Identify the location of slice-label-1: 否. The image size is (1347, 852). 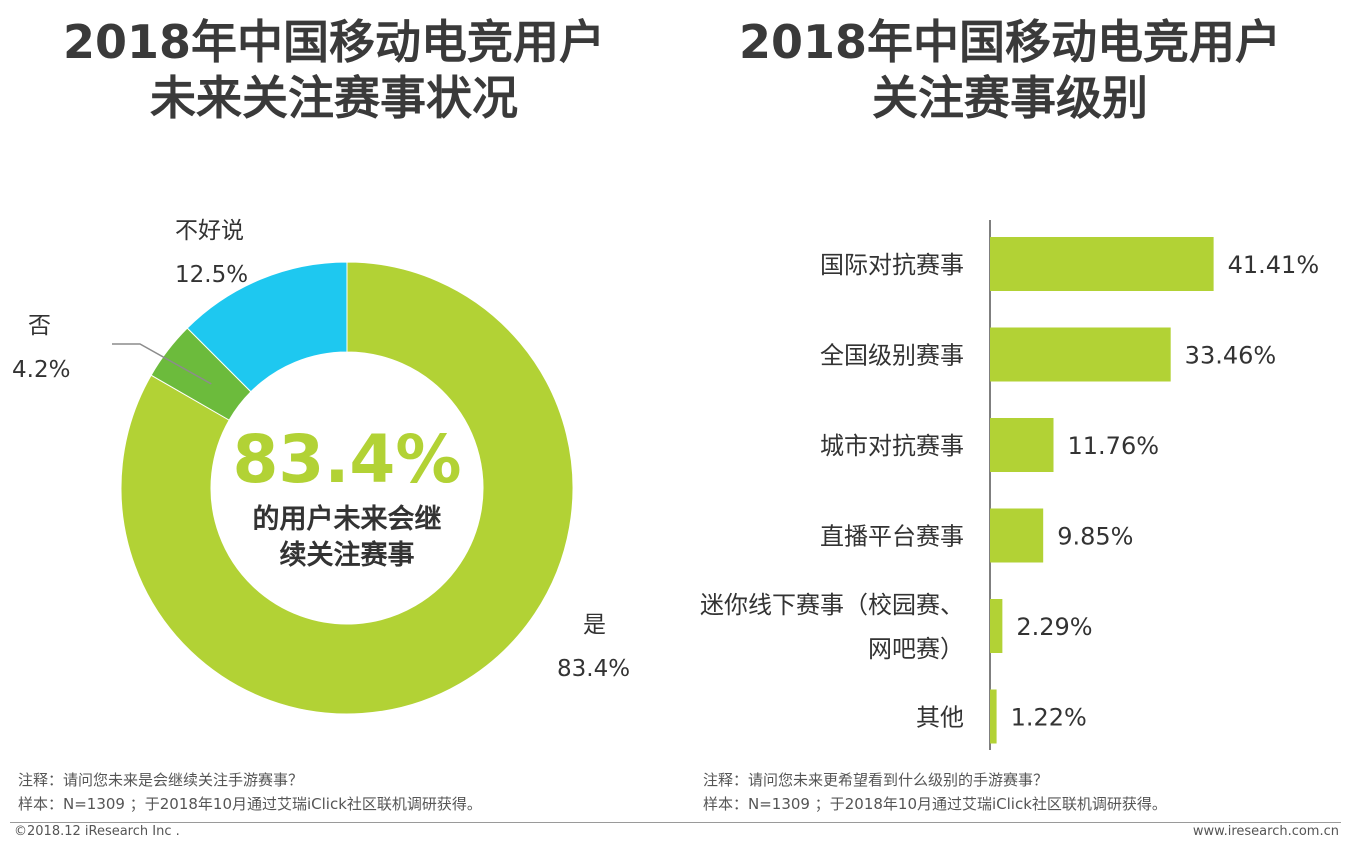
(39, 326).